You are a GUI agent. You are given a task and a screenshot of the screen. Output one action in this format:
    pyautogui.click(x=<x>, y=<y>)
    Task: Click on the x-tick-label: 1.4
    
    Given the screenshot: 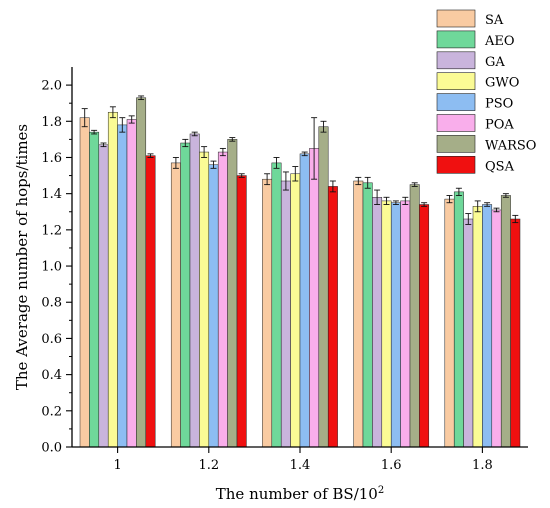 What is the action you would take?
    pyautogui.click(x=300, y=465)
    